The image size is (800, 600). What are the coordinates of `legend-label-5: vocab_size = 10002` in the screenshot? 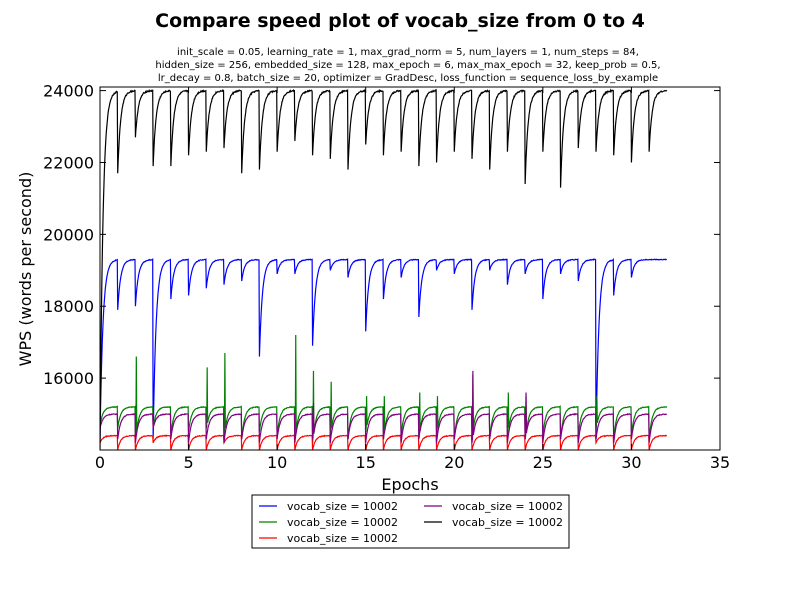 It's located at (507, 522).